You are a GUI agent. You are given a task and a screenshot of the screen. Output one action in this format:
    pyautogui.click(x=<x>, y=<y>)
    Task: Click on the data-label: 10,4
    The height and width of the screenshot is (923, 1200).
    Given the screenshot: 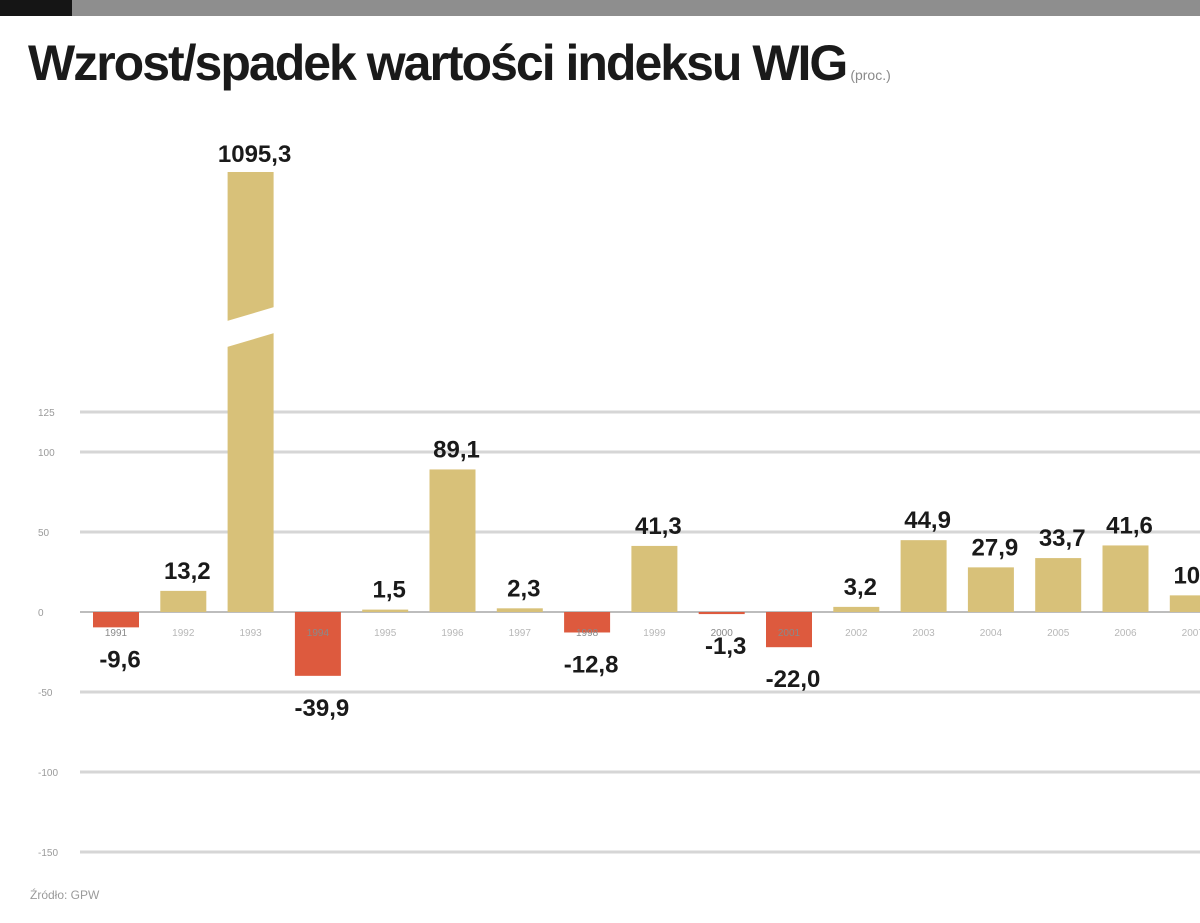 What is the action you would take?
    pyautogui.click(x=1186, y=575)
    